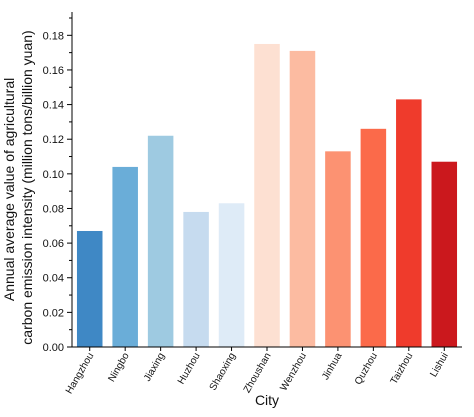  What do you see at coordinates (444, 254) in the screenshot?
I see `bar-lishui` at bounding box center [444, 254].